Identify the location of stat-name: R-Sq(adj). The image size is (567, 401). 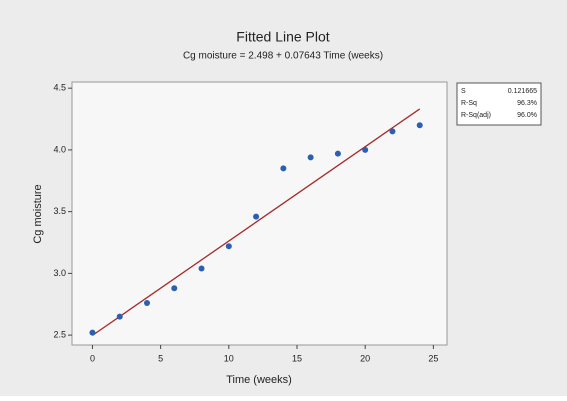
(476, 115).